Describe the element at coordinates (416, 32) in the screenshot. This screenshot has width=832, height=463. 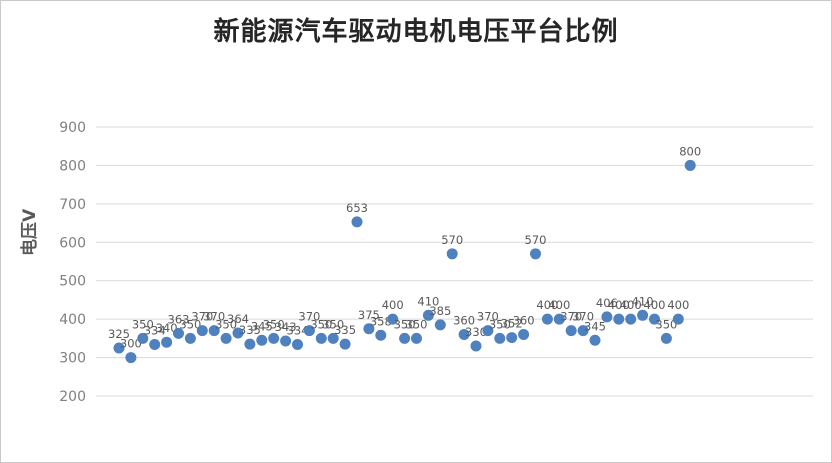
I see `chart-title: 新能源汽车驱动电机电压平台比例` at that location.